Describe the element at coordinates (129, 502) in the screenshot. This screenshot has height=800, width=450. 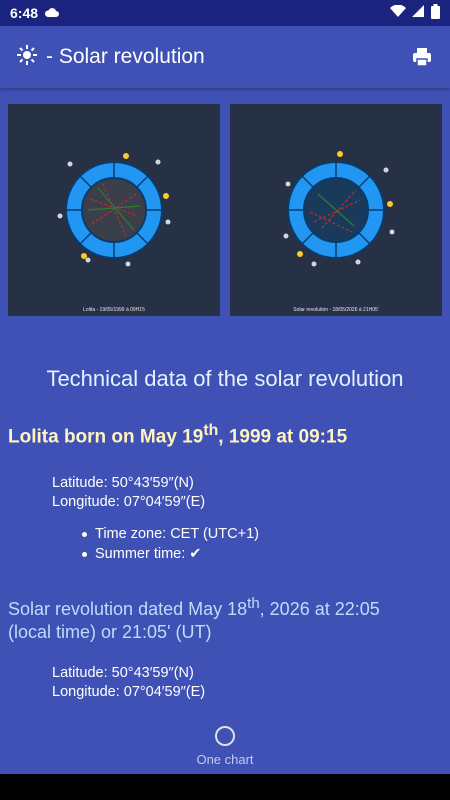
I see `birth-longitude: Longitude: 07°04′59″(E)` at that location.